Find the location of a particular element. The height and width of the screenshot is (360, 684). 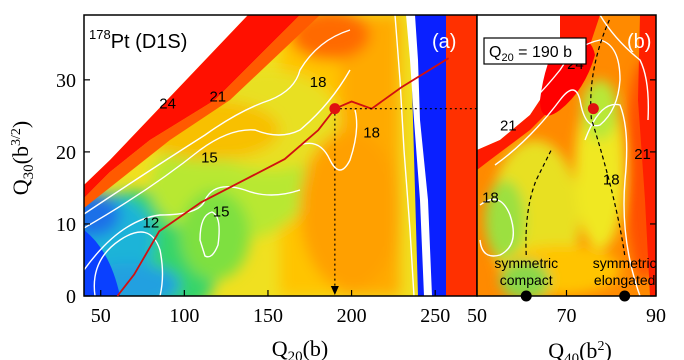

panel-b-xlabel: Q40(b2) is located at coordinates (580, 349).